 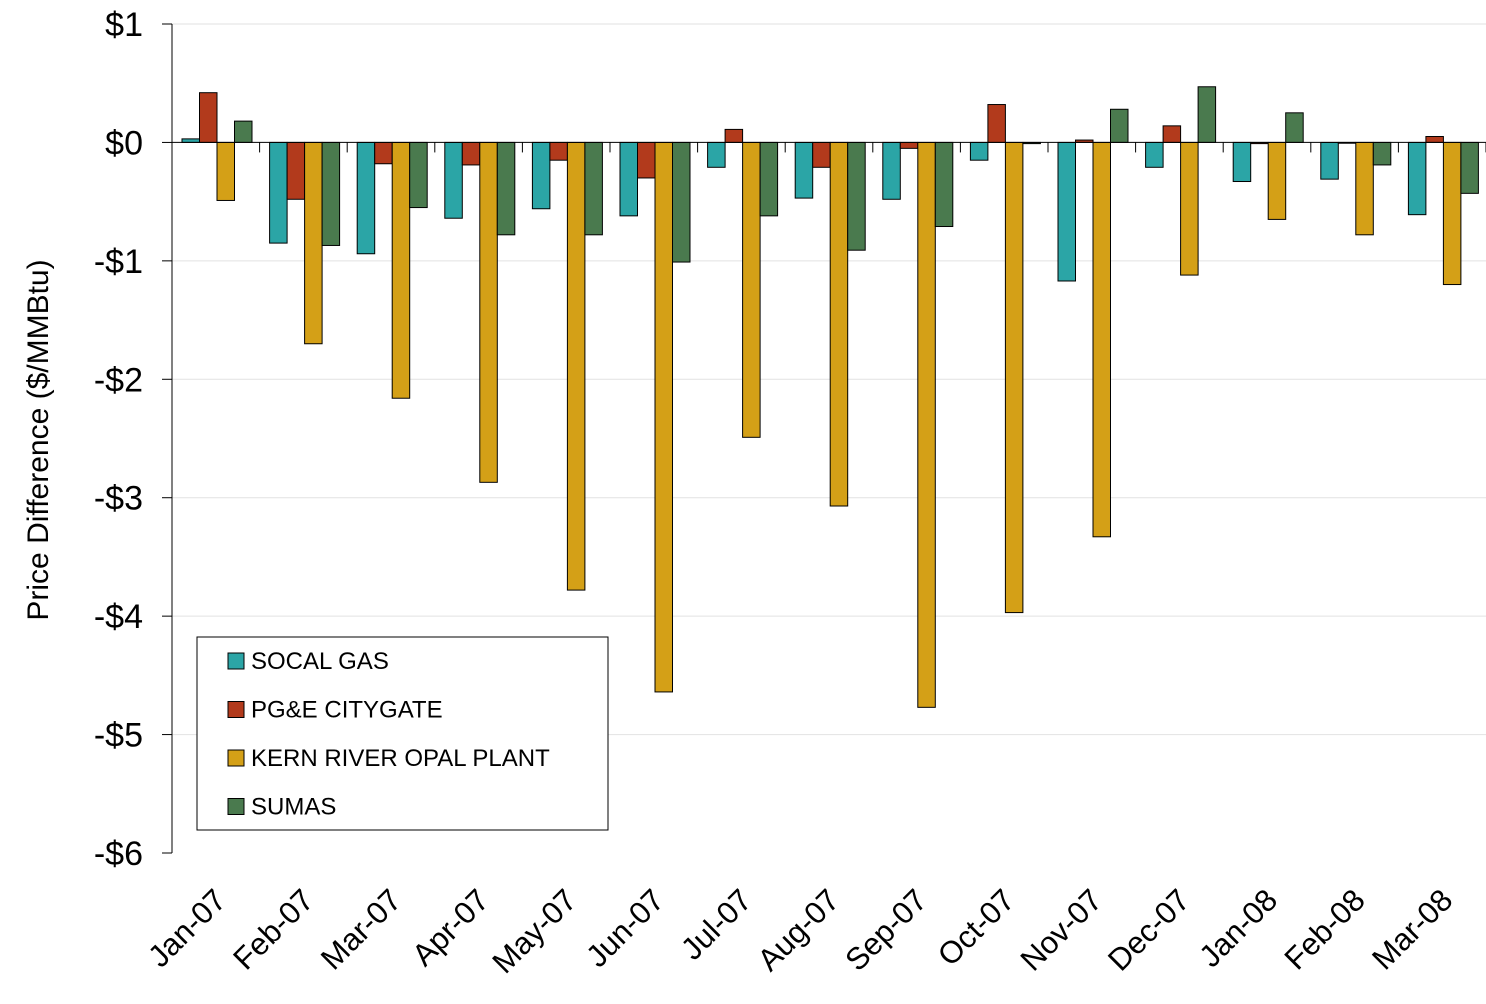 What do you see at coordinates (1148, 929) in the screenshot?
I see `x-tick-label: Dec-07` at bounding box center [1148, 929].